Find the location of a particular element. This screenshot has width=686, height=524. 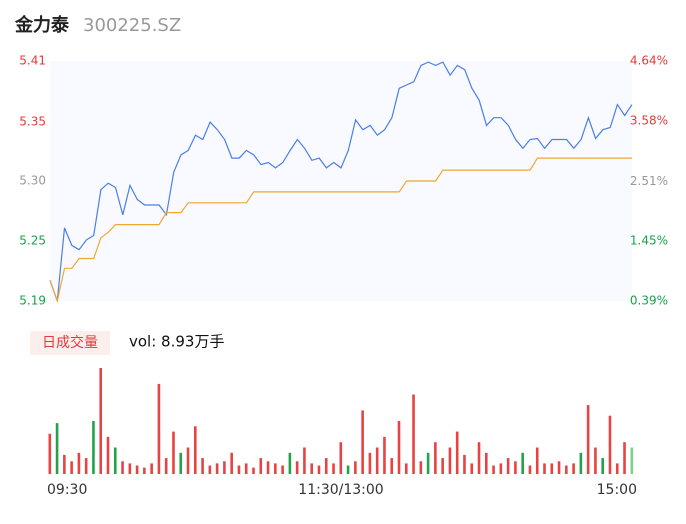

y2-tick-label: 4.64% is located at coordinates (649, 61).